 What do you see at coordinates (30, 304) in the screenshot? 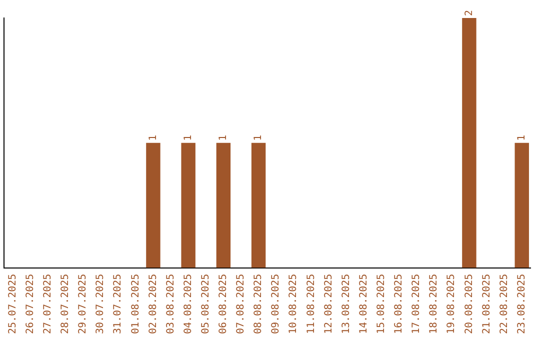
I see `x-tick-label: 26.07.2025` at bounding box center [30, 304].